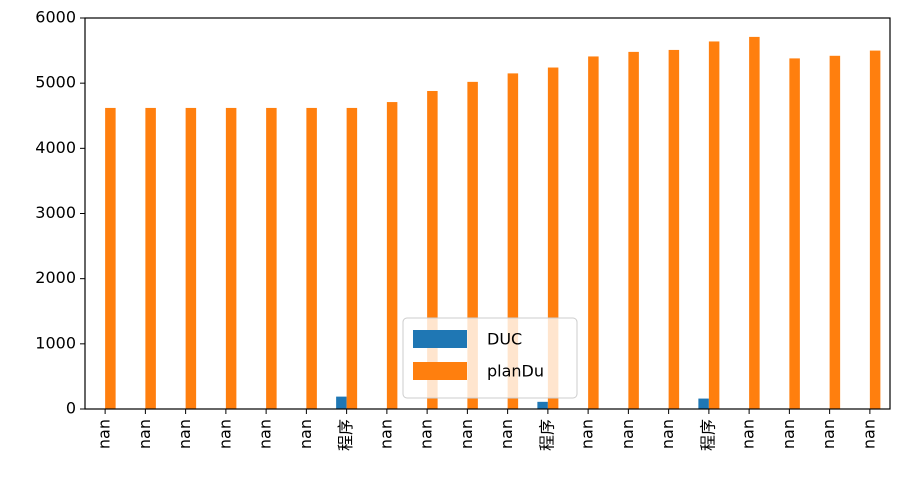 This screenshot has height=485, width=897. Describe the element at coordinates (515, 371) in the screenshot. I see `legend-label: planDu` at that location.